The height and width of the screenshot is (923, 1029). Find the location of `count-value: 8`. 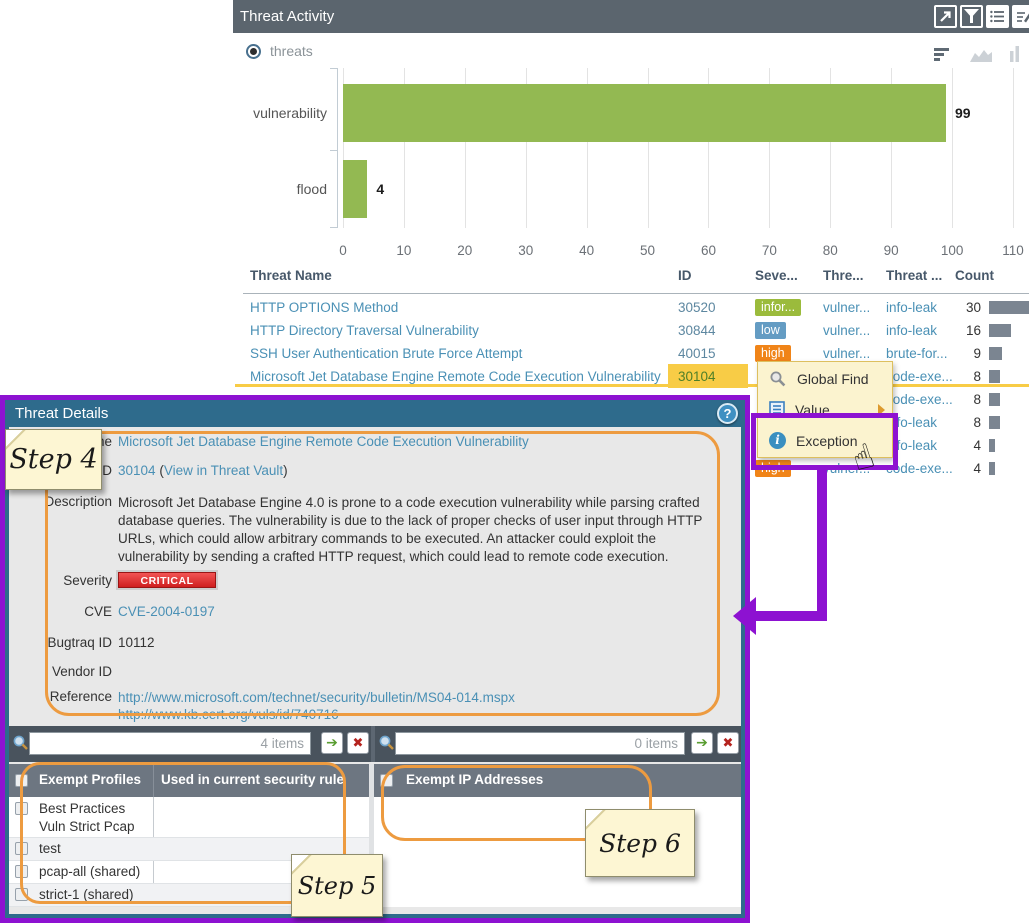

count-value: 8 is located at coordinates (977, 399).